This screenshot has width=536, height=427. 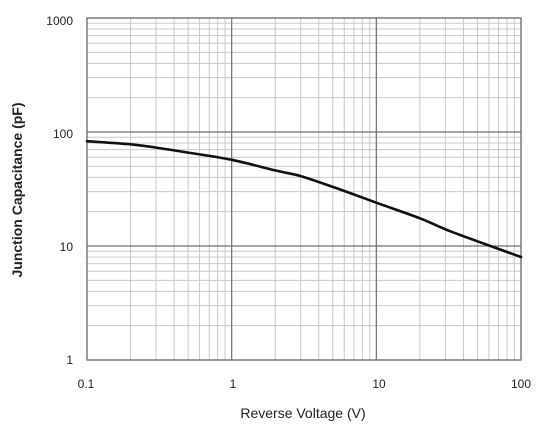 What do you see at coordinates (63, 134) in the screenshot?
I see `y-tick-label: 100` at bounding box center [63, 134].